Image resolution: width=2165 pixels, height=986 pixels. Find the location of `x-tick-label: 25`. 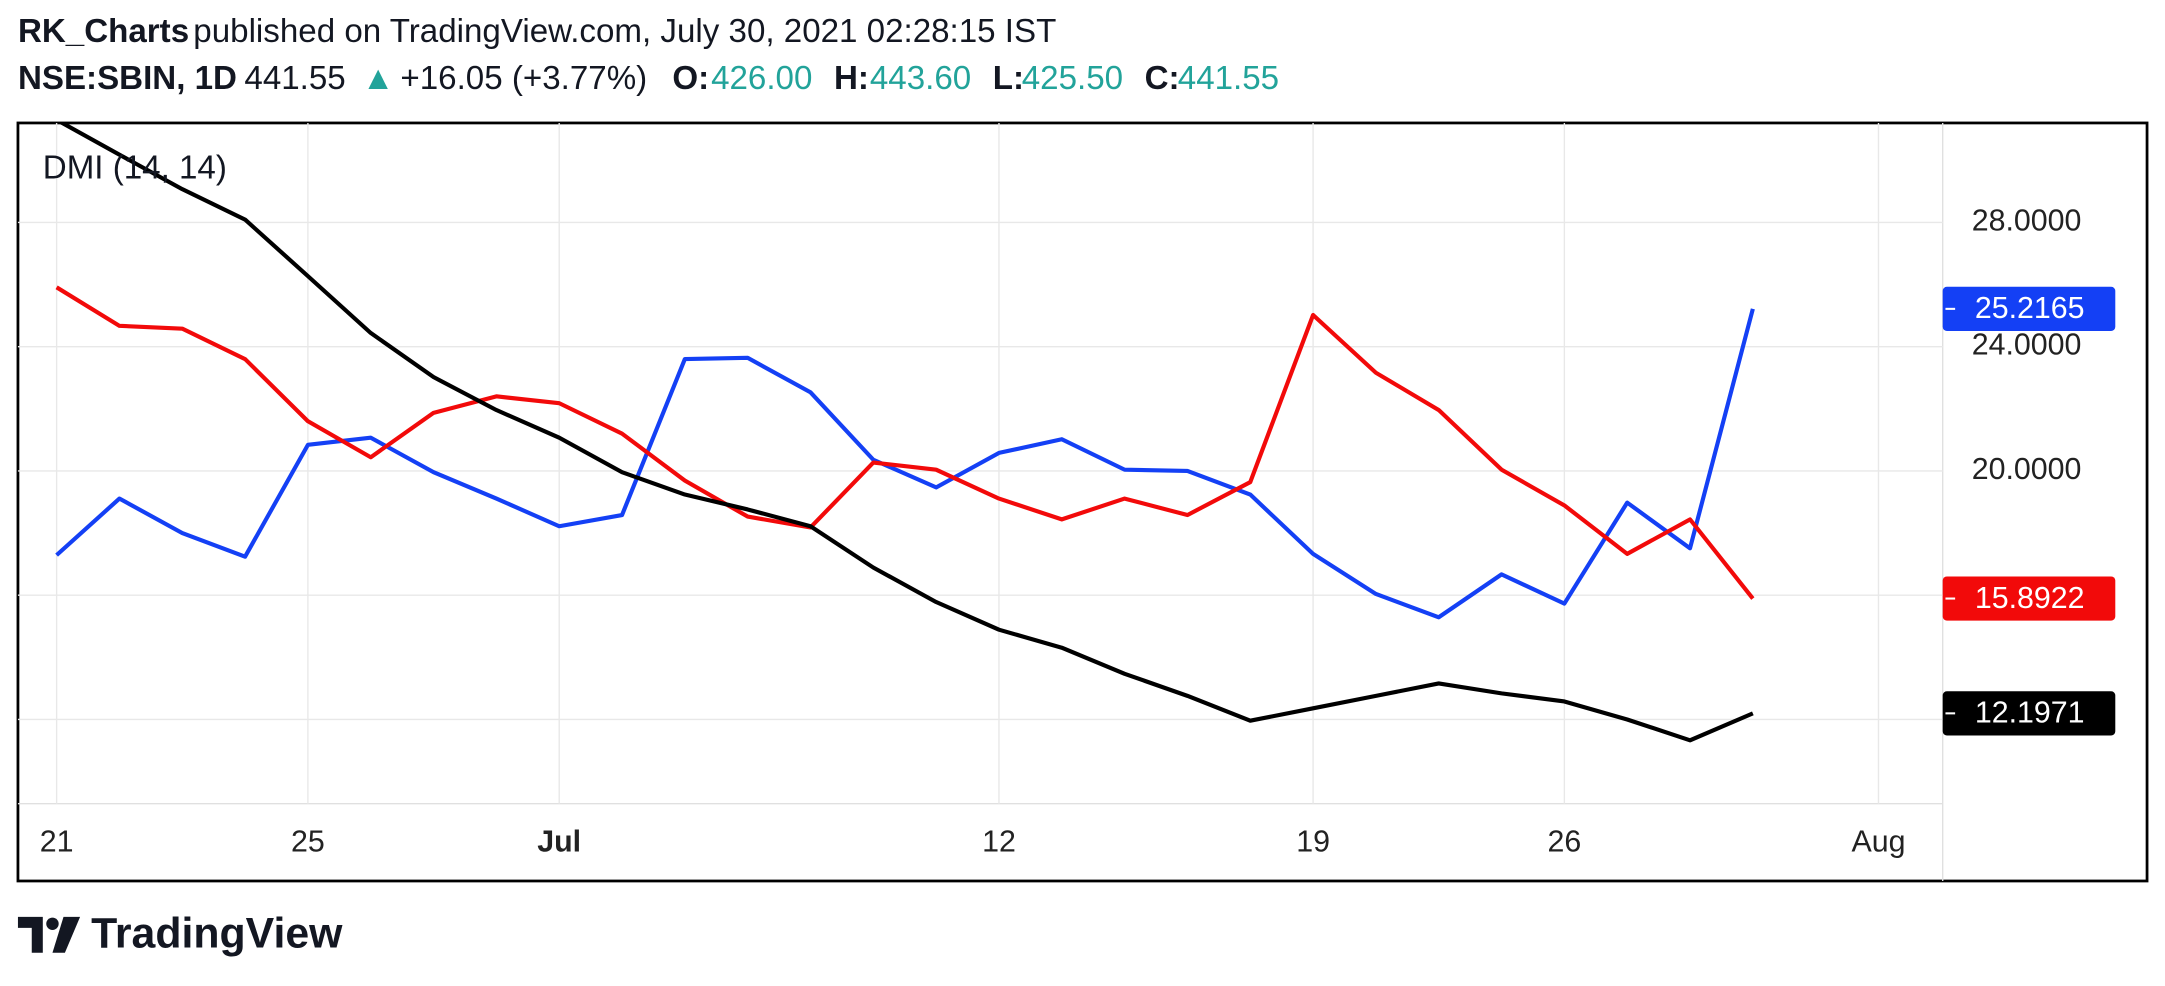

x-tick-label: 25 is located at coordinates (308, 842).